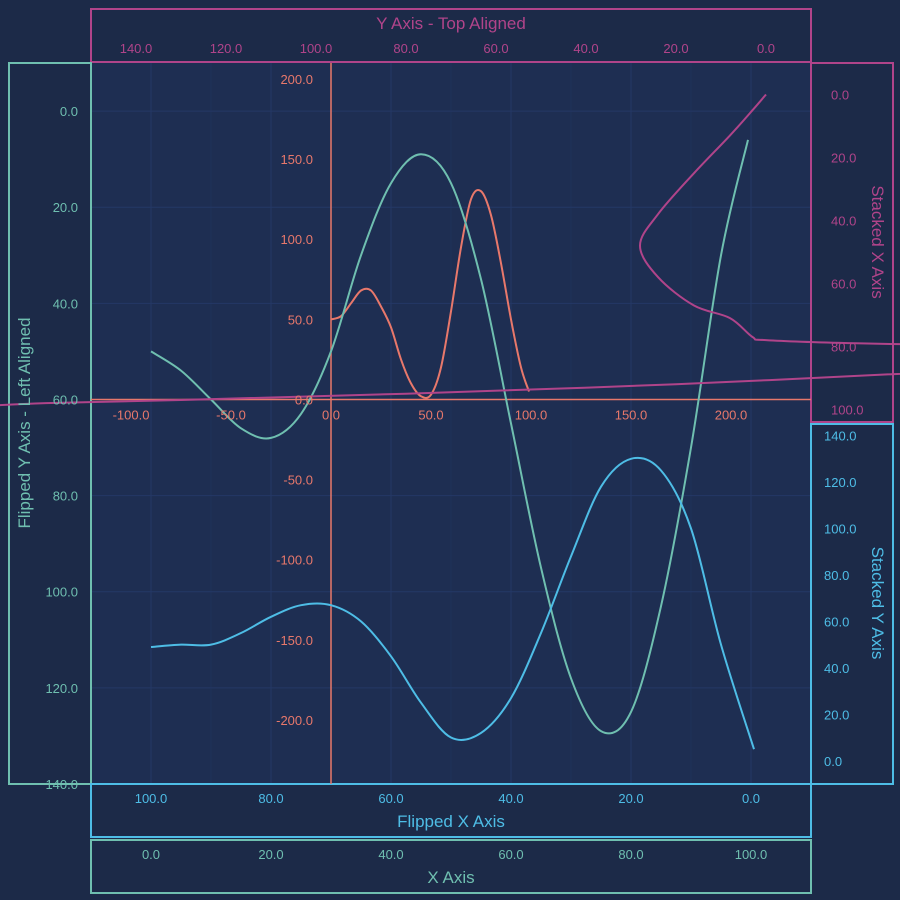 Image resolution: width=900 pixels, height=900 pixels. What do you see at coordinates (840, 529) in the screenshot?
I see `stacked-y-tick-label: 100.0` at bounding box center [840, 529].